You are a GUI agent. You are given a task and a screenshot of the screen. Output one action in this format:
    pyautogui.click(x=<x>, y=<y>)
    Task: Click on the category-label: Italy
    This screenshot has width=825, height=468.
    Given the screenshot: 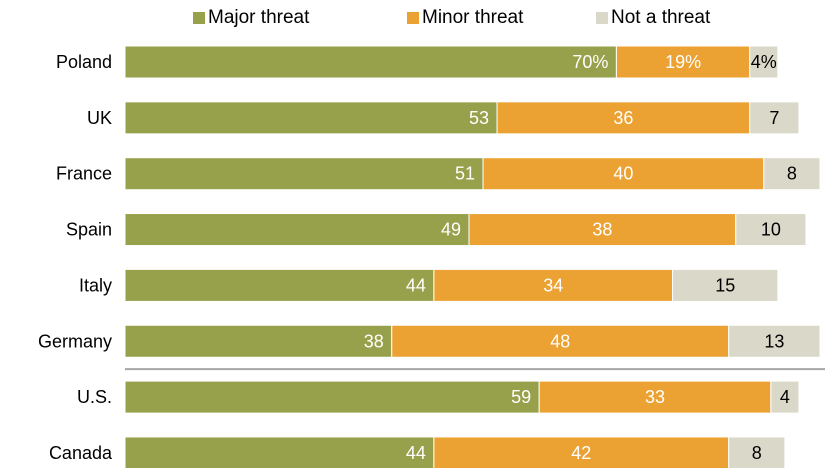 What is the action you would take?
    pyautogui.click(x=95, y=285)
    